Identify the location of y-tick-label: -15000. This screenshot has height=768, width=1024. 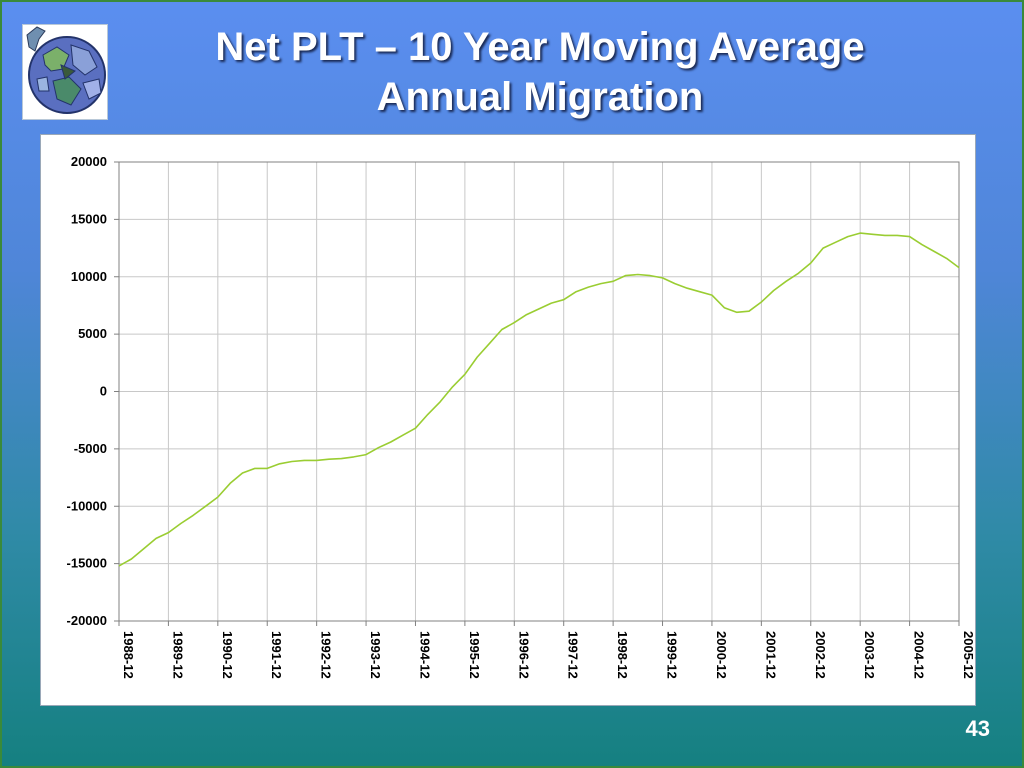
(87, 563).